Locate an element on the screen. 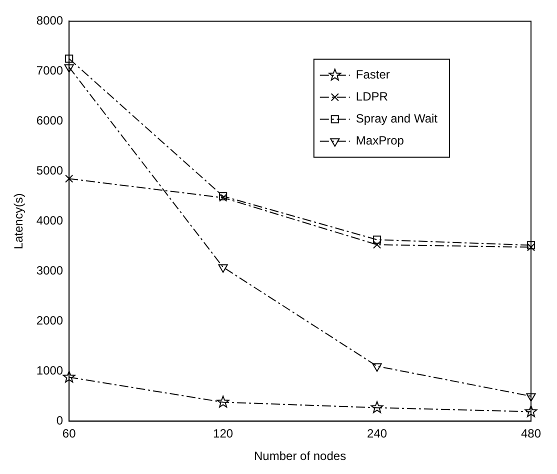  y-tick-label: 0 is located at coordinates (60, 421).